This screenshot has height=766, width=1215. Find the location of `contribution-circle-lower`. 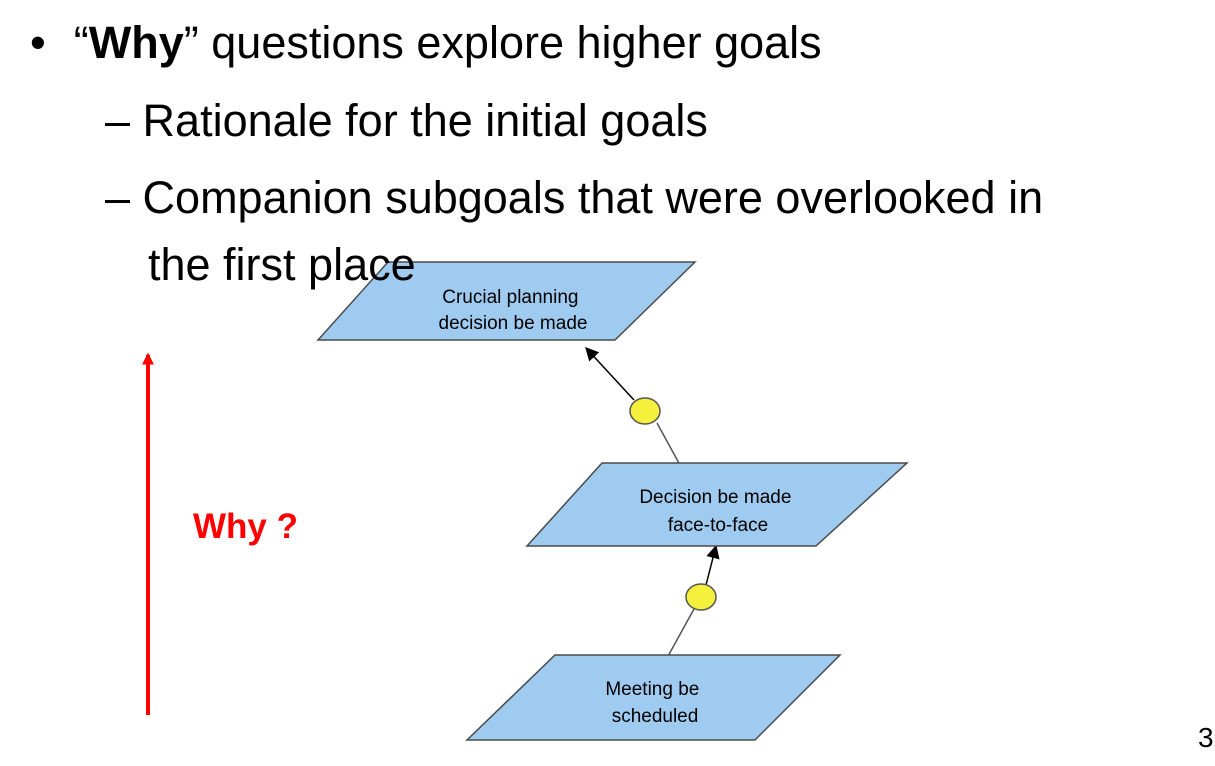

contribution-circle-lower is located at coordinates (701, 597).